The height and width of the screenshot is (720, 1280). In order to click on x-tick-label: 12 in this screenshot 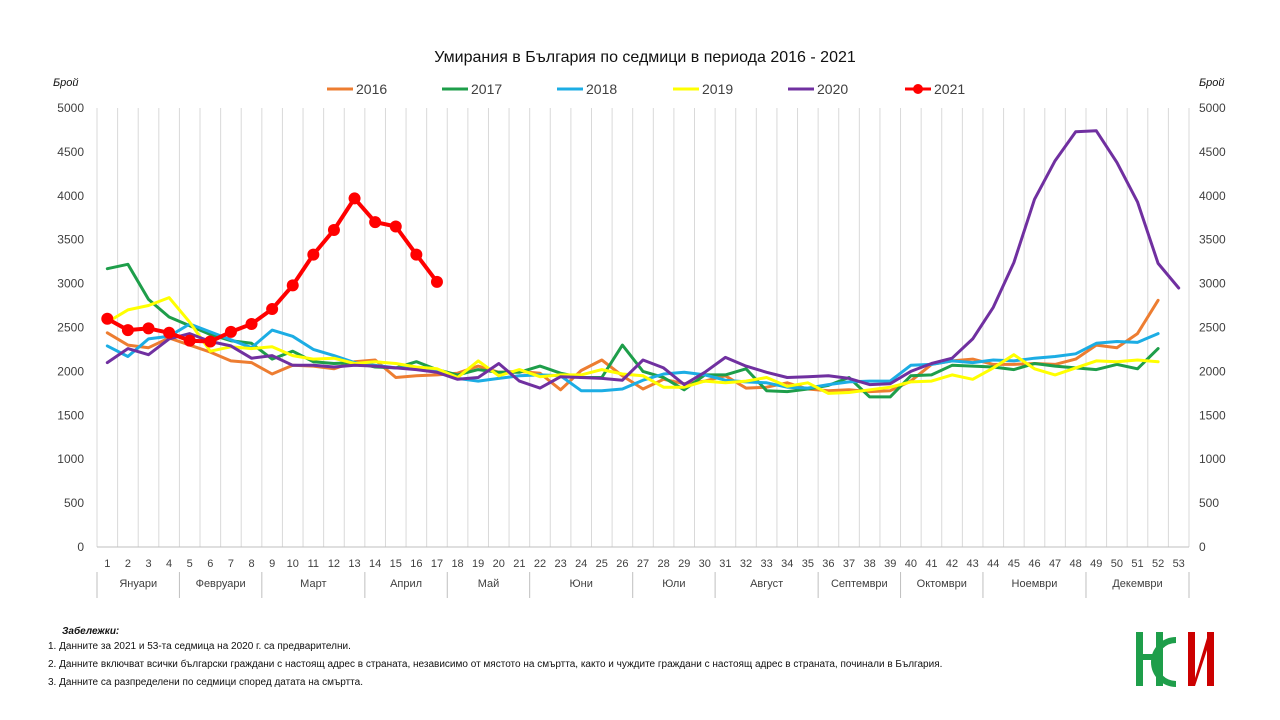, I will do `click(334, 564)`.